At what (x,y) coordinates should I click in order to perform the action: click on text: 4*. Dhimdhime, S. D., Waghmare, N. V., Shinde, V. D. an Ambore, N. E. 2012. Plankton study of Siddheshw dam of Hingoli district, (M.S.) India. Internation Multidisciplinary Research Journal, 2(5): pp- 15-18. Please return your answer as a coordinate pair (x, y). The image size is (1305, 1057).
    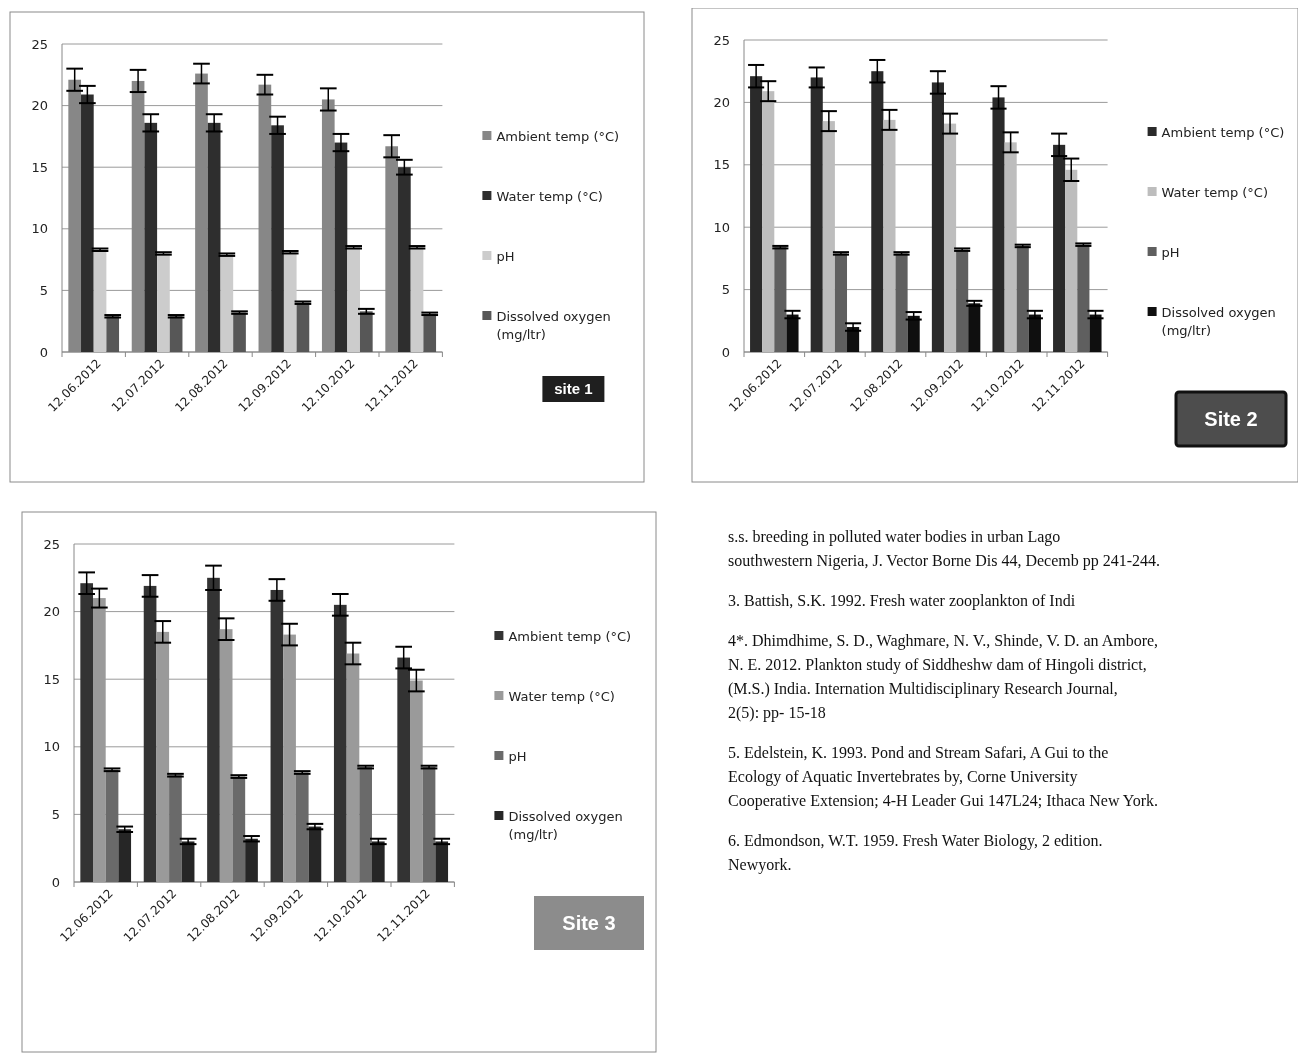
    Looking at the image, I should click on (943, 677).